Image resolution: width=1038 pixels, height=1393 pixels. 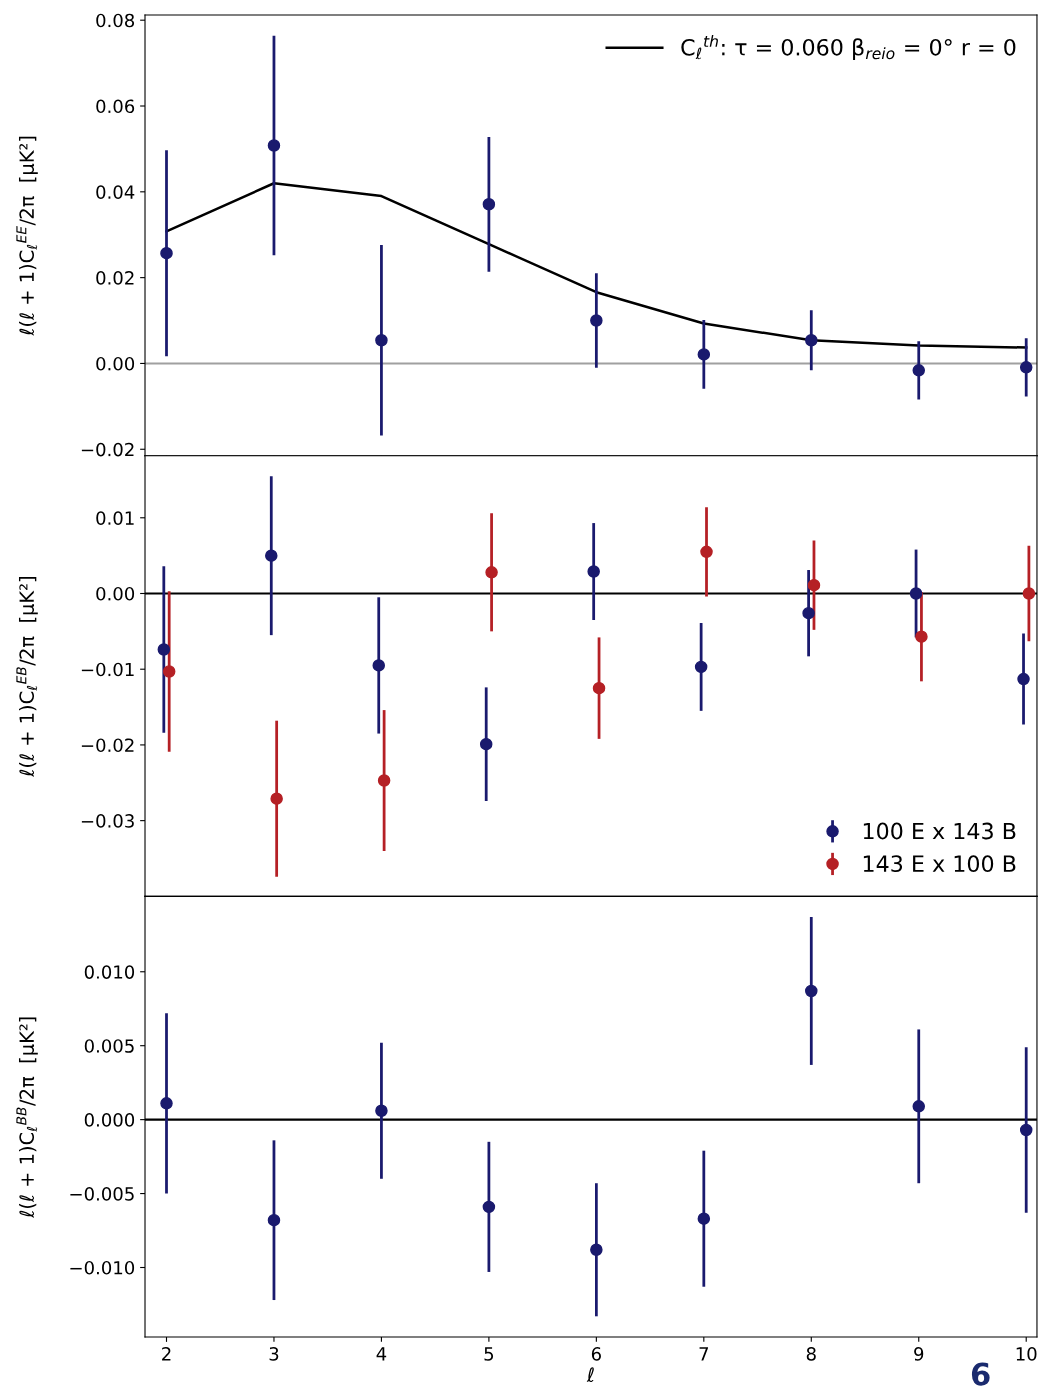 I want to click on x-axis-title: ℓ, so click(x=590, y=1375).